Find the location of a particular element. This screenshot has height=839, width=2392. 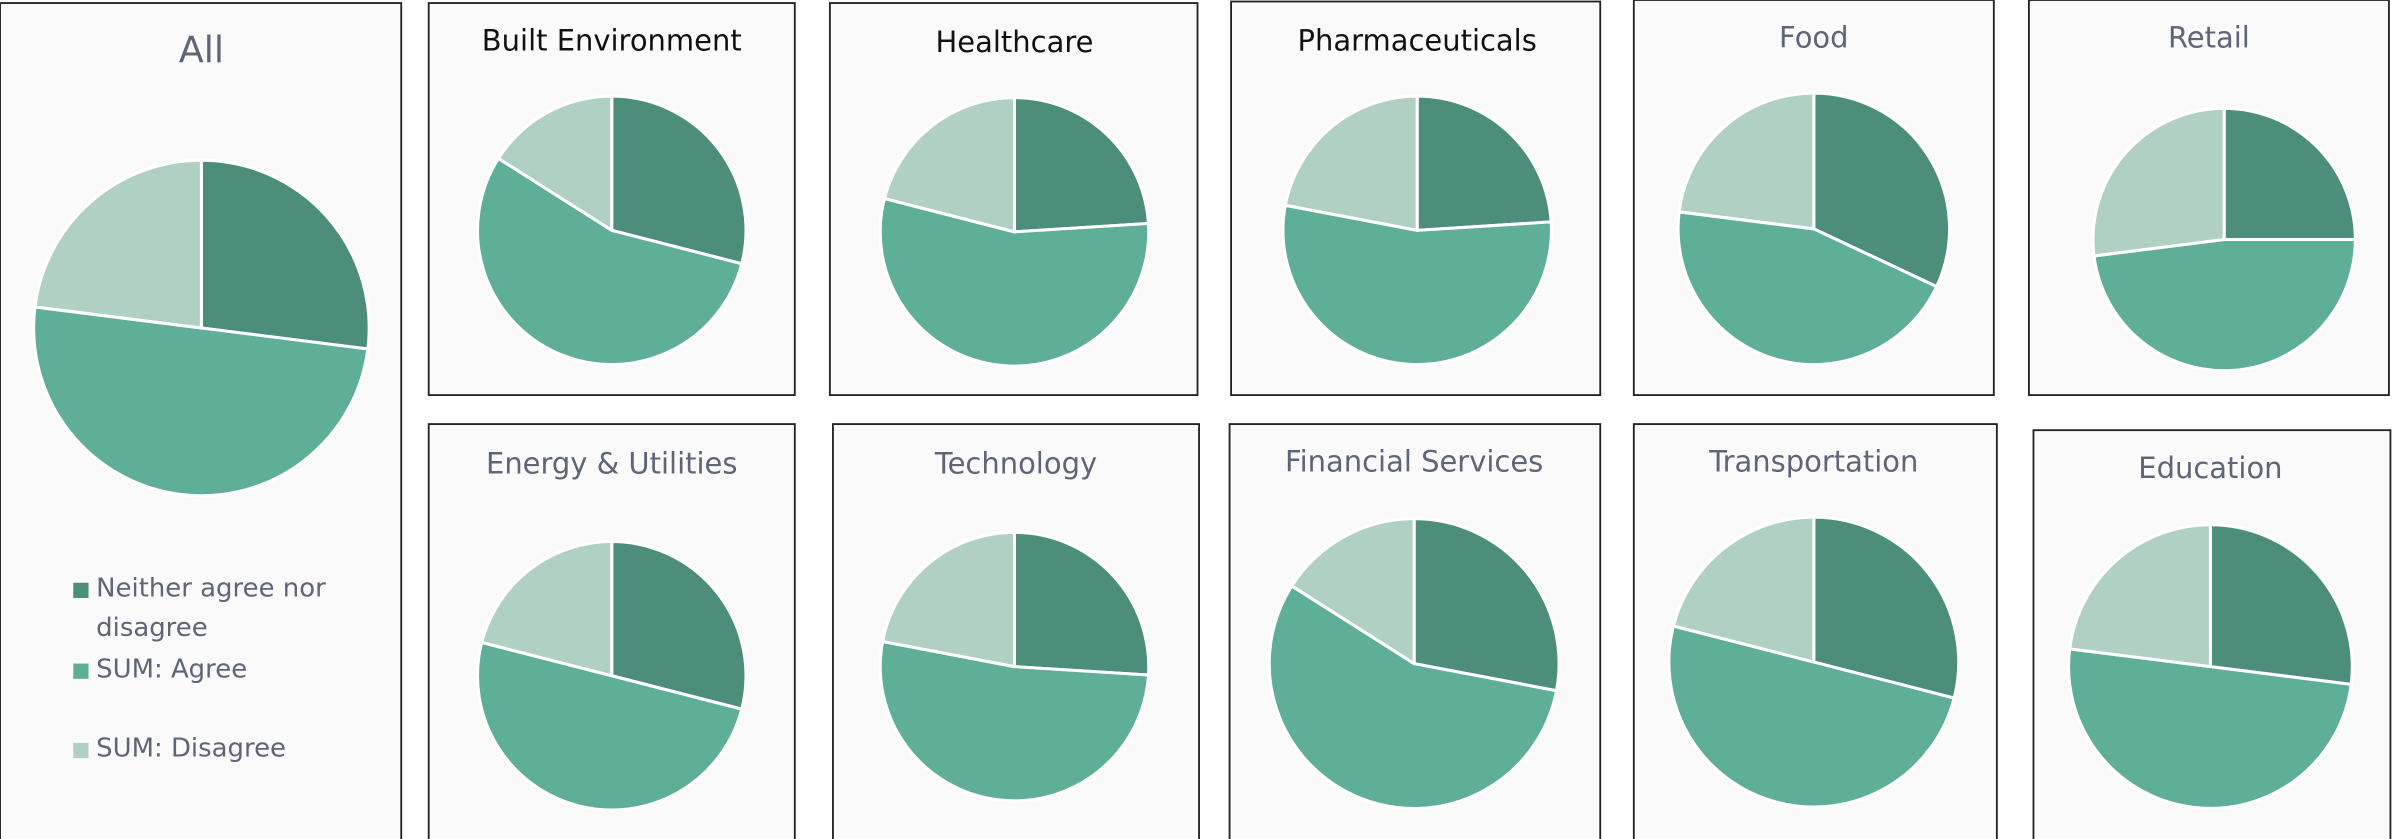

chart-title: Built Environment is located at coordinates (612, 41).